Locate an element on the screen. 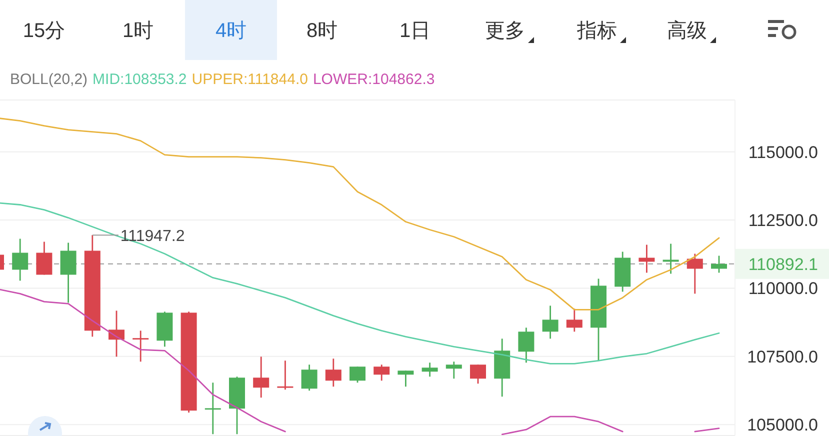 Image resolution: width=829 pixels, height=436 pixels. y-tick-label: 105000.0 is located at coordinates (782, 425).